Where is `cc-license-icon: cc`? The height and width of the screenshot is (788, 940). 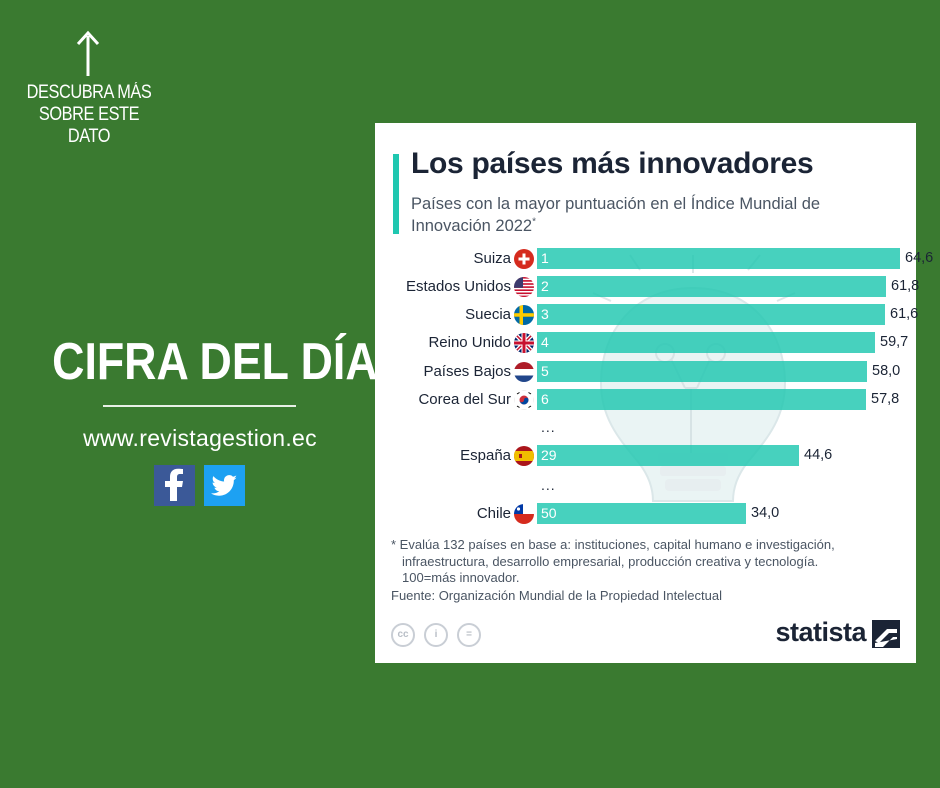
cc-license-icon: cc is located at coordinates (403, 635).